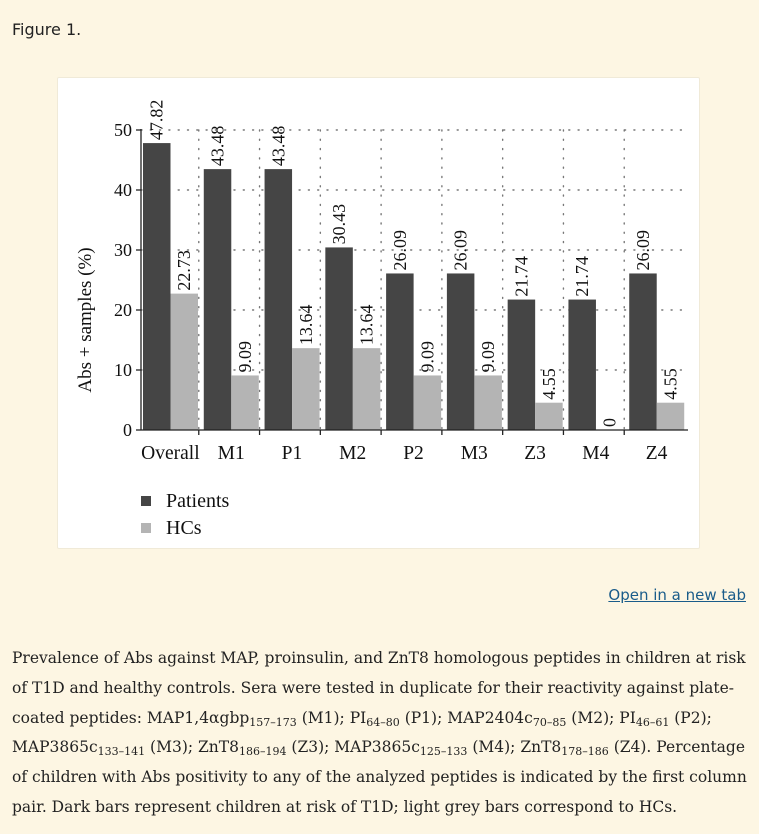  I want to click on y-tick-label: 50, so click(123, 130).